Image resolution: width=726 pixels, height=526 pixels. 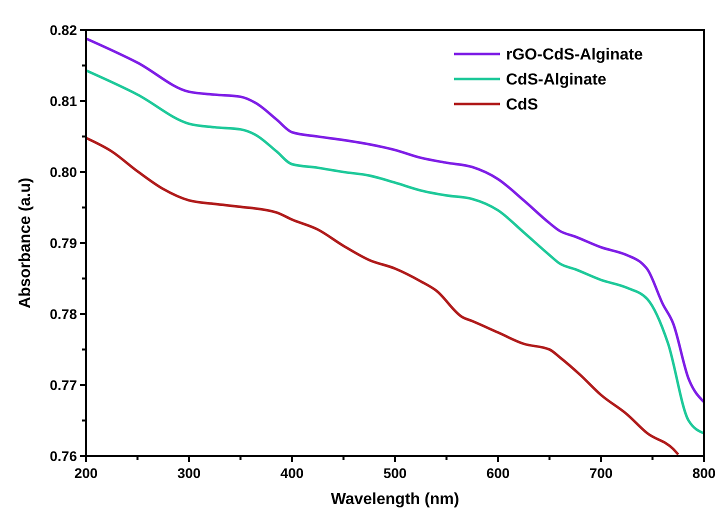 What do you see at coordinates (189, 473) in the screenshot?
I see `x-tick-label: 300` at bounding box center [189, 473].